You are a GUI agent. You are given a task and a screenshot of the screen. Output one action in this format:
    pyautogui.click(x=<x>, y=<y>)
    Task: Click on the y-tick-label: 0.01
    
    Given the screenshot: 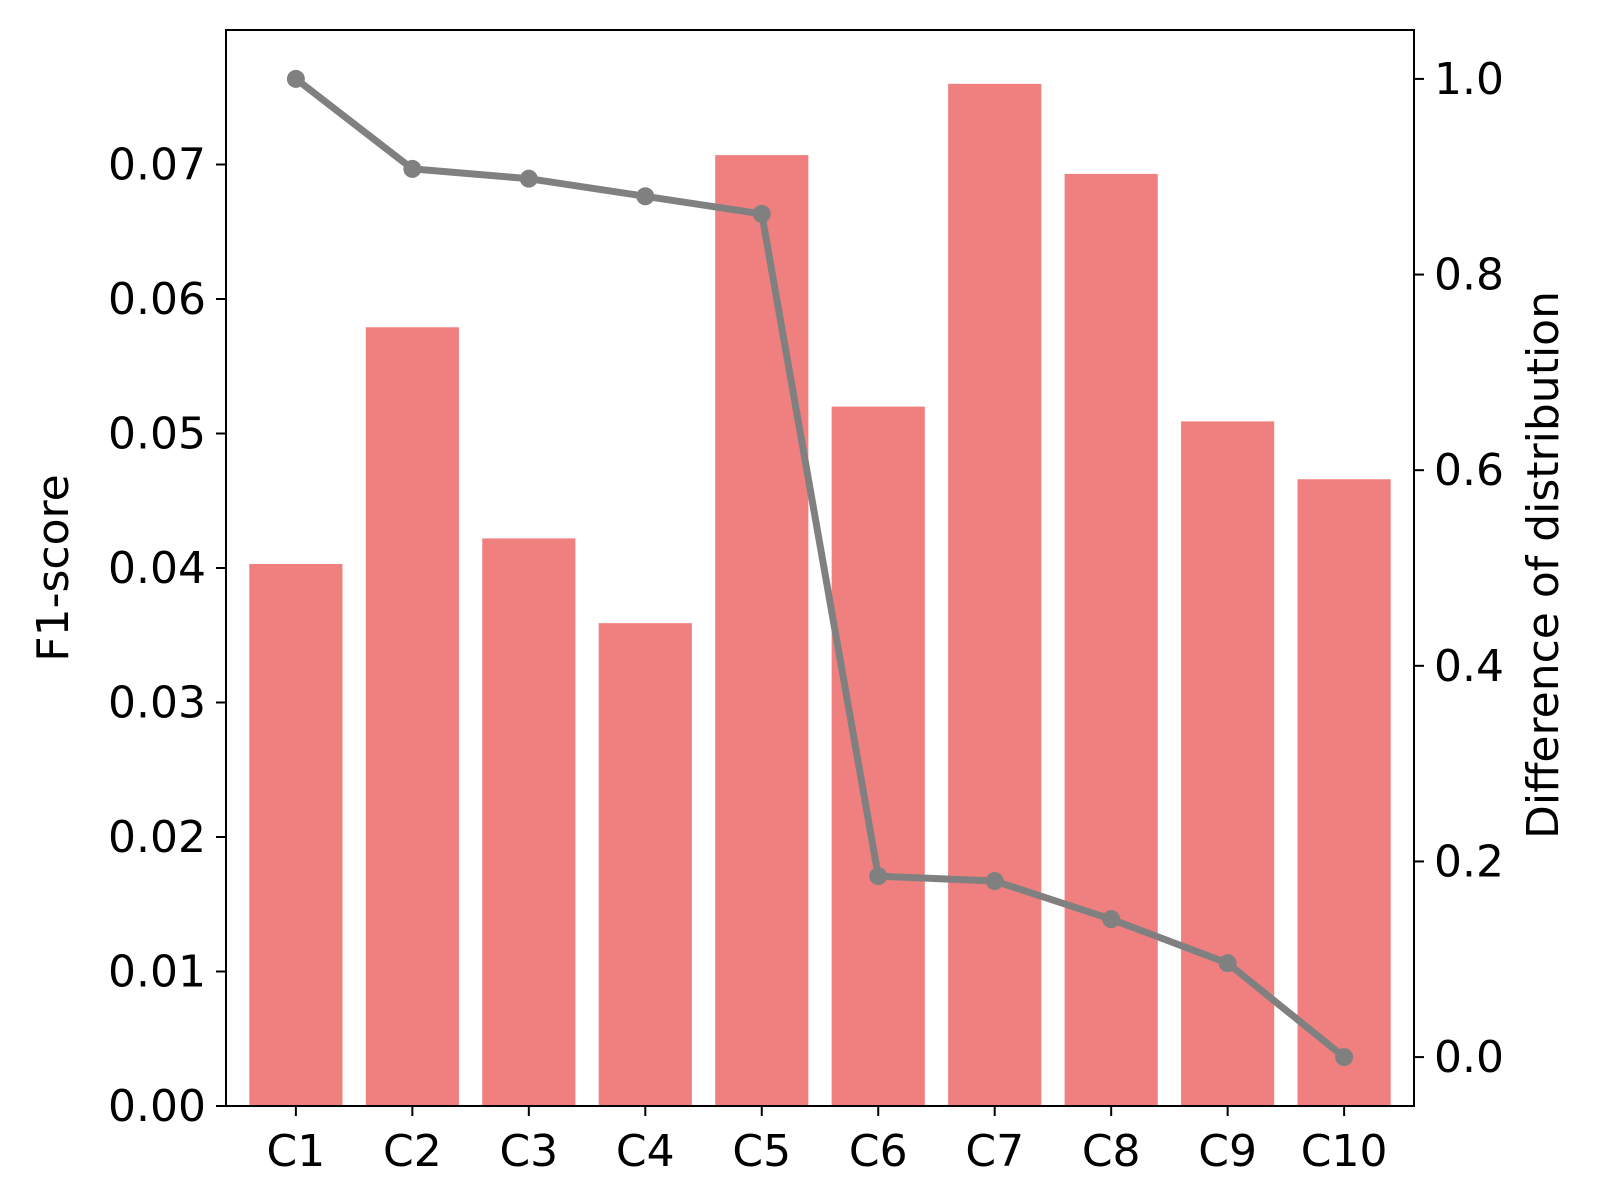 What is the action you would take?
    pyautogui.click(x=157, y=972)
    